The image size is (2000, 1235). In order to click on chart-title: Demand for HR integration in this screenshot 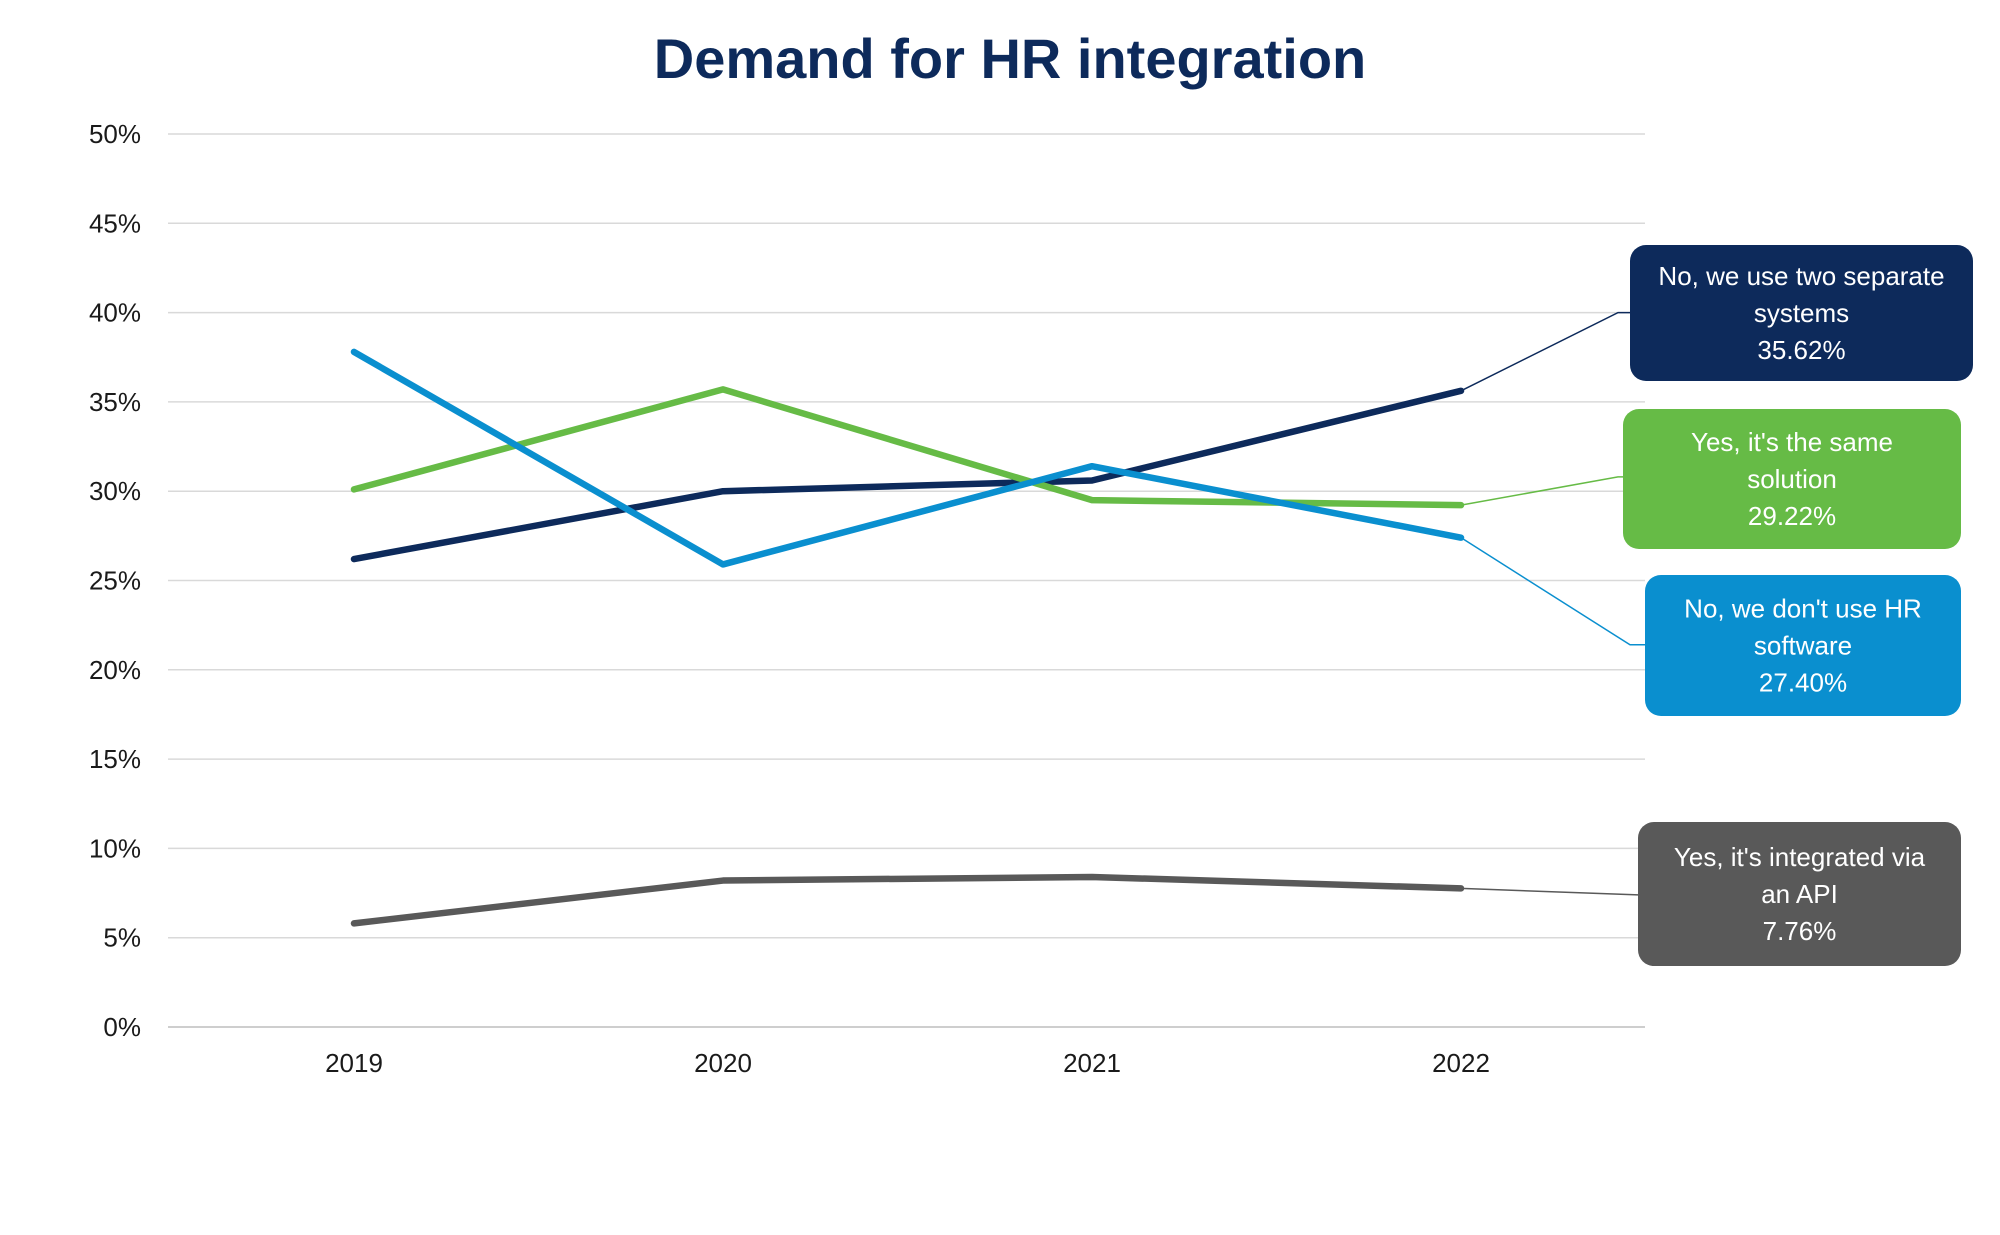, I will do `click(1010, 58)`.